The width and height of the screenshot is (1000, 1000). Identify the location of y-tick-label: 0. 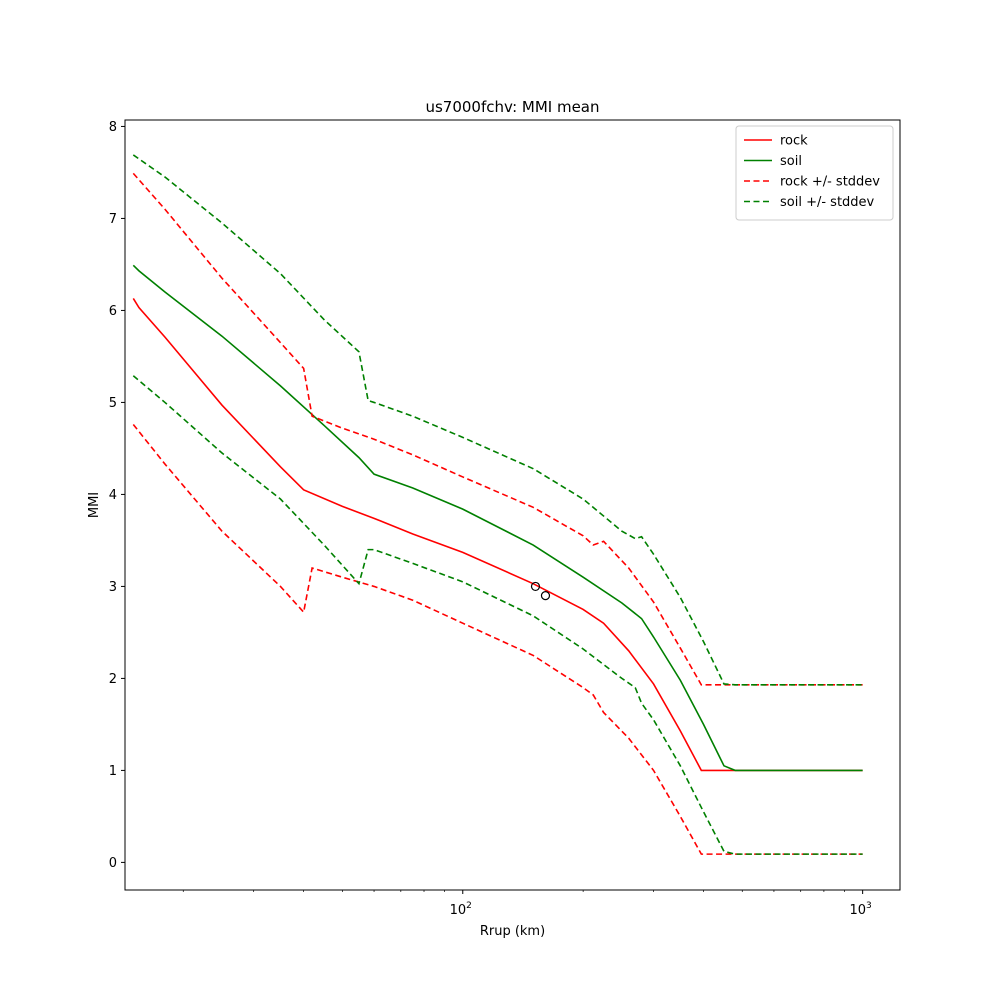
(113, 863).